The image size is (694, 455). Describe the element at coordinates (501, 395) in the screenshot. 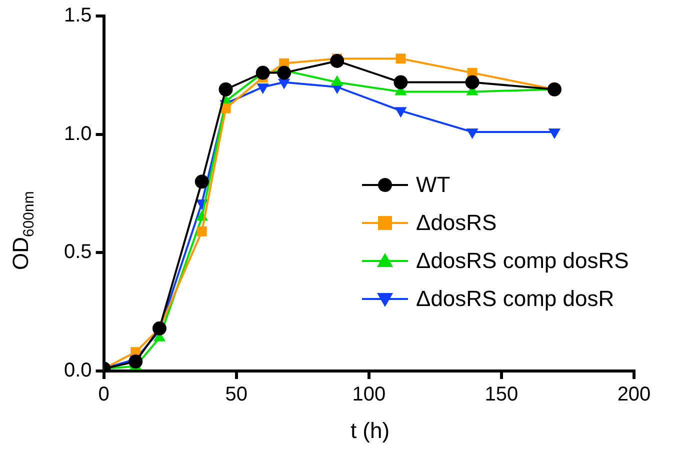

I see `x-tick-label: 150` at that location.